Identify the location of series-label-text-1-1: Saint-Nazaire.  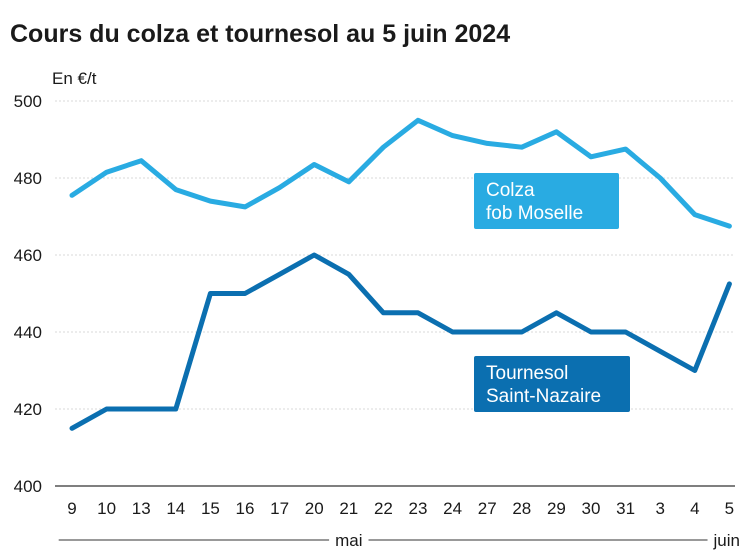
(543, 396).